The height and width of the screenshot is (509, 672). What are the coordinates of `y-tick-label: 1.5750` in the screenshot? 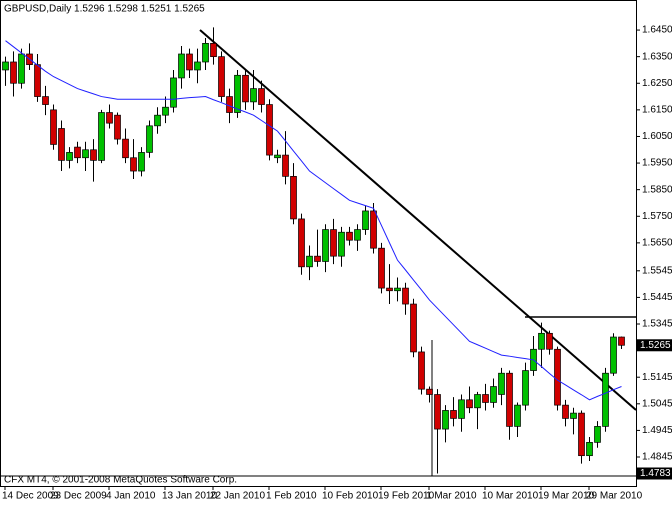 It's located at (657, 216).